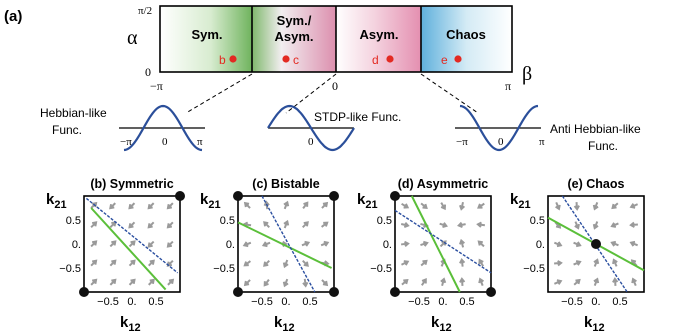  What do you see at coordinates (466, 34) in the screenshot?
I see `region-chaos-label: Chaos` at bounding box center [466, 34].